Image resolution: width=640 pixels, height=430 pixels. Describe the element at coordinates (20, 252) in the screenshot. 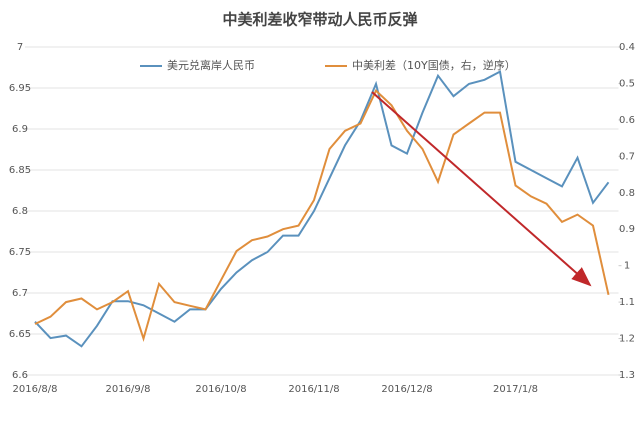

I see `y-tick-label: 6.75` at that location.